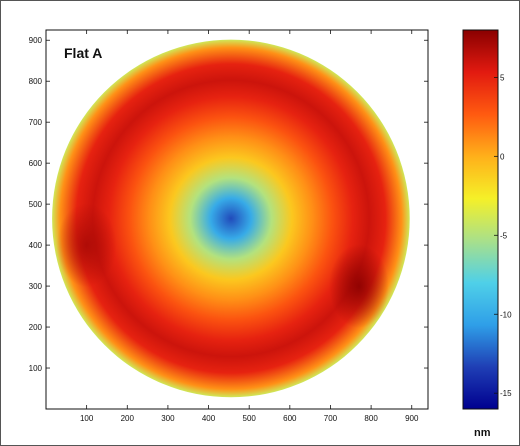 The width and height of the screenshot is (520, 446). I want to click on x-tick-label: 800, so click(371, 418).